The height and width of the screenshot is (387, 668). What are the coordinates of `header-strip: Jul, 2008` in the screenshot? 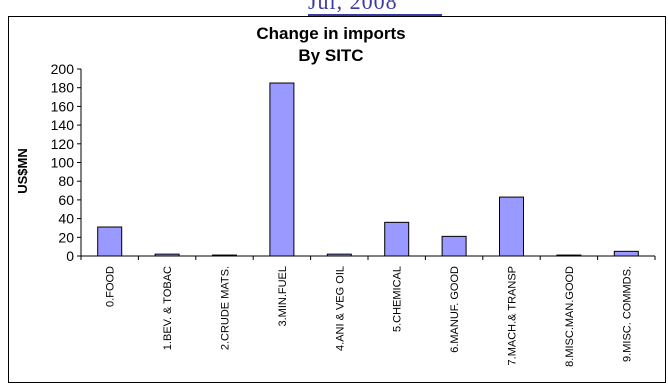 It's located at (338, 8).